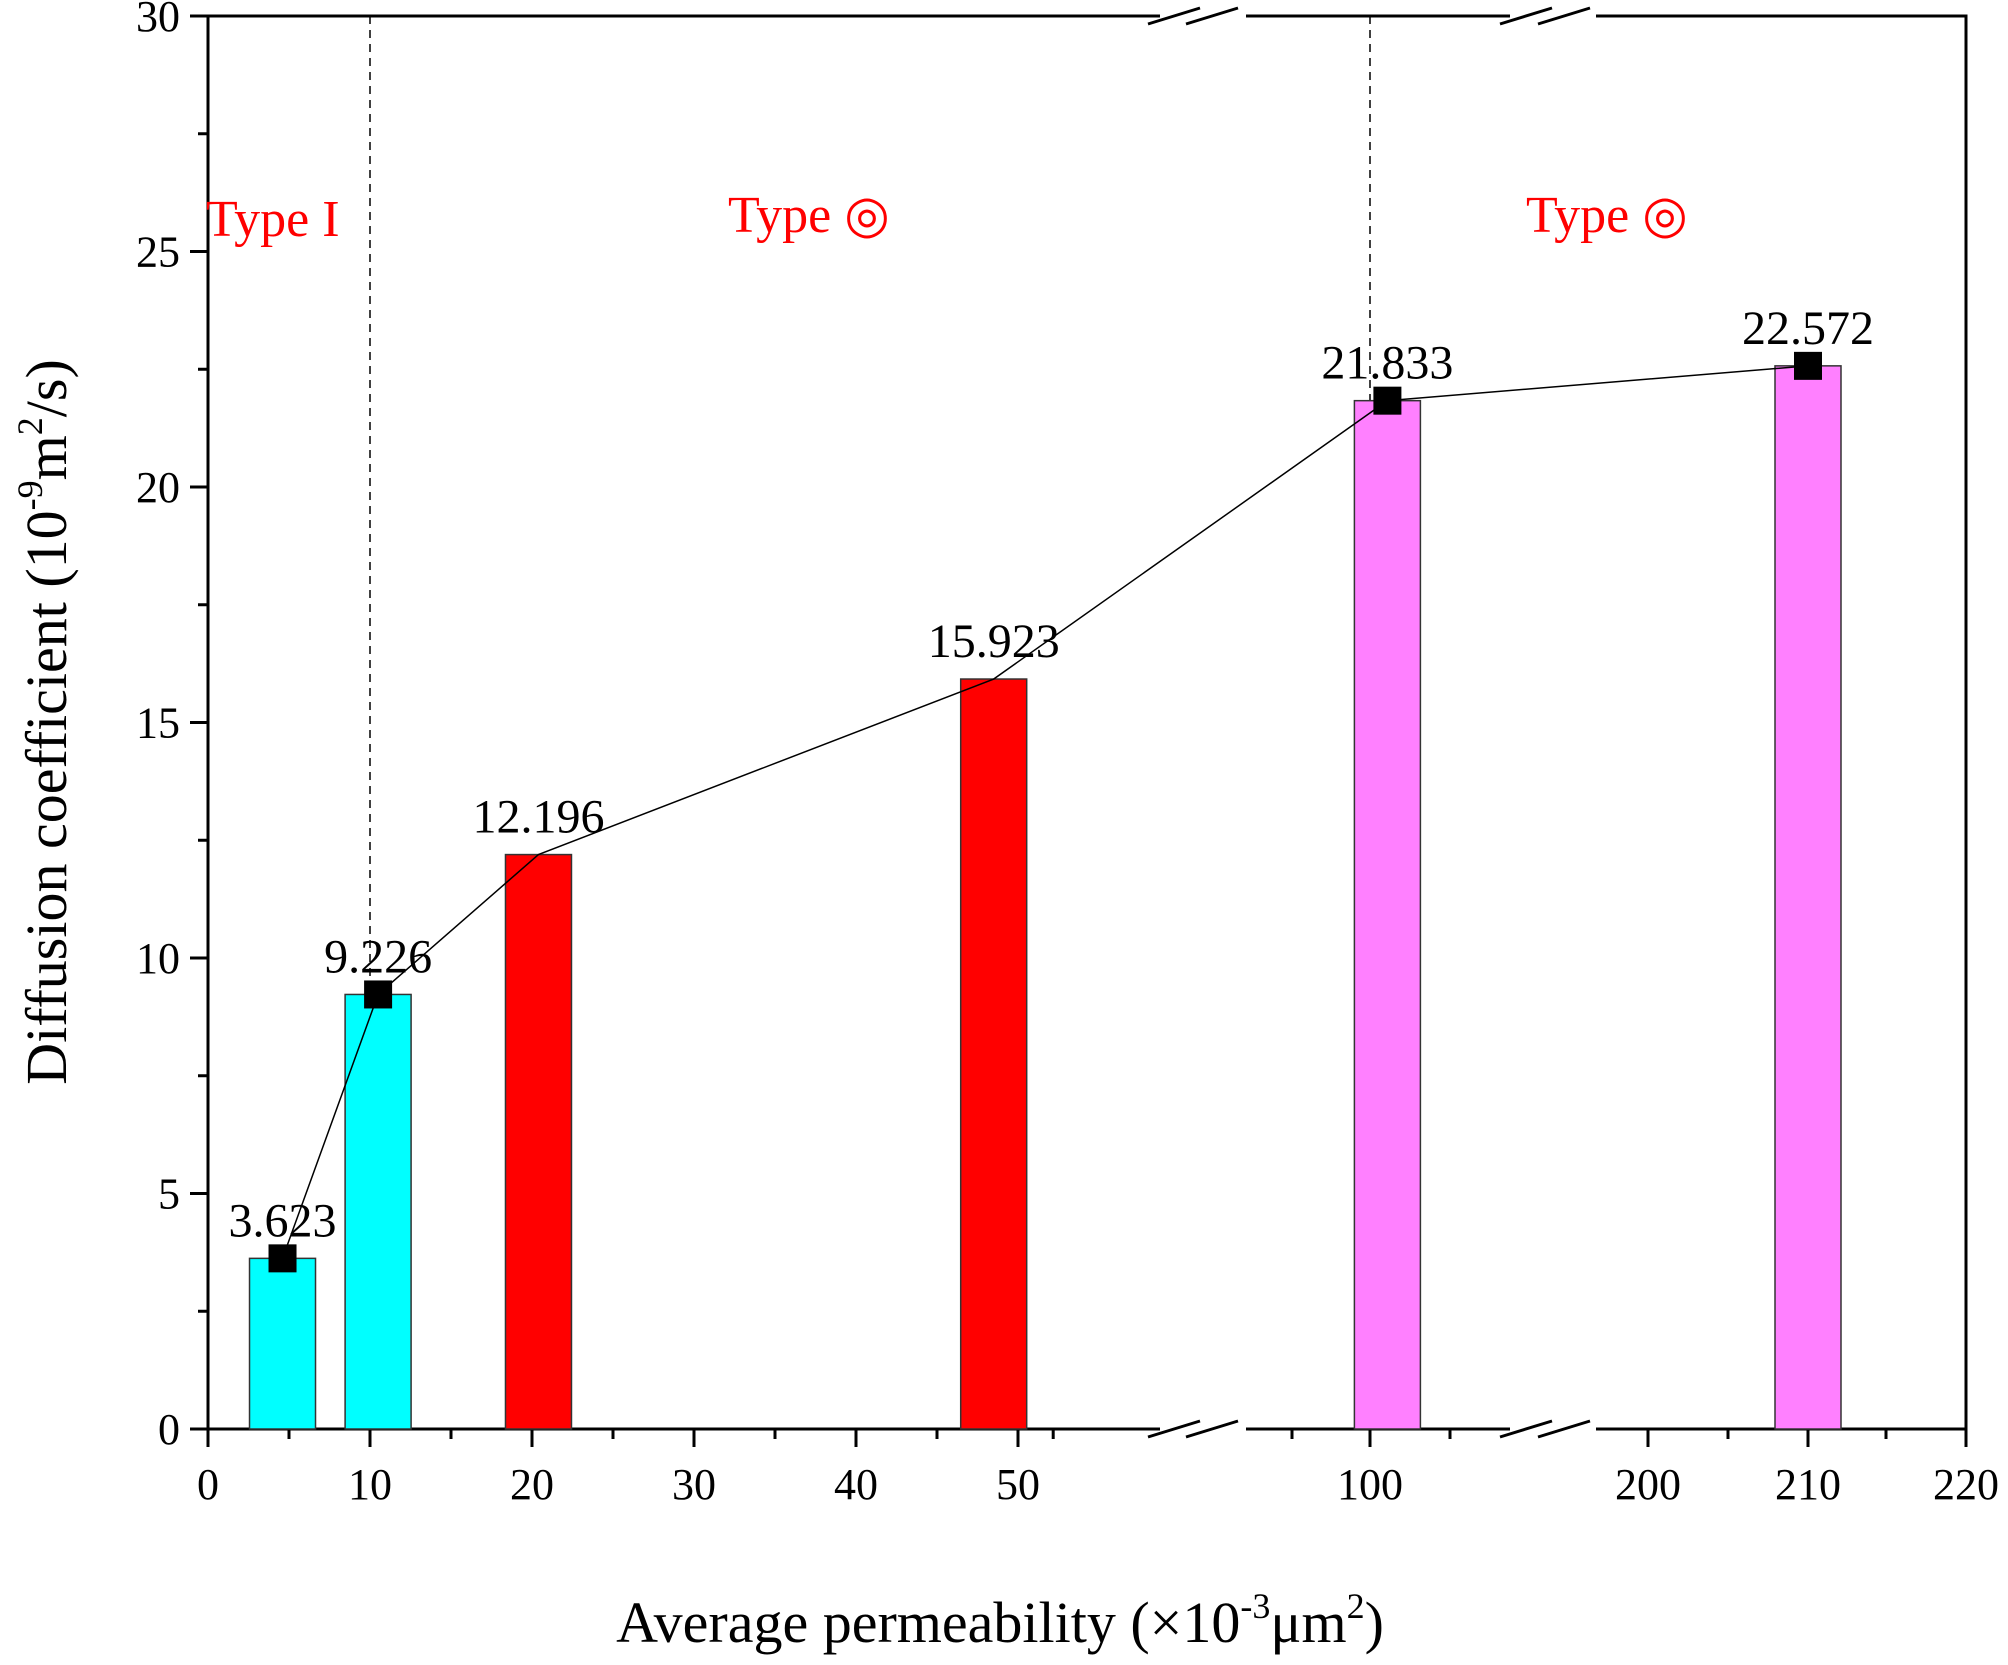 This screenshot has height=1665, width=2008. Describe the element at coordinates (1018, 1484) in the screenshot. I see `x-tick-label: 50` at that location.